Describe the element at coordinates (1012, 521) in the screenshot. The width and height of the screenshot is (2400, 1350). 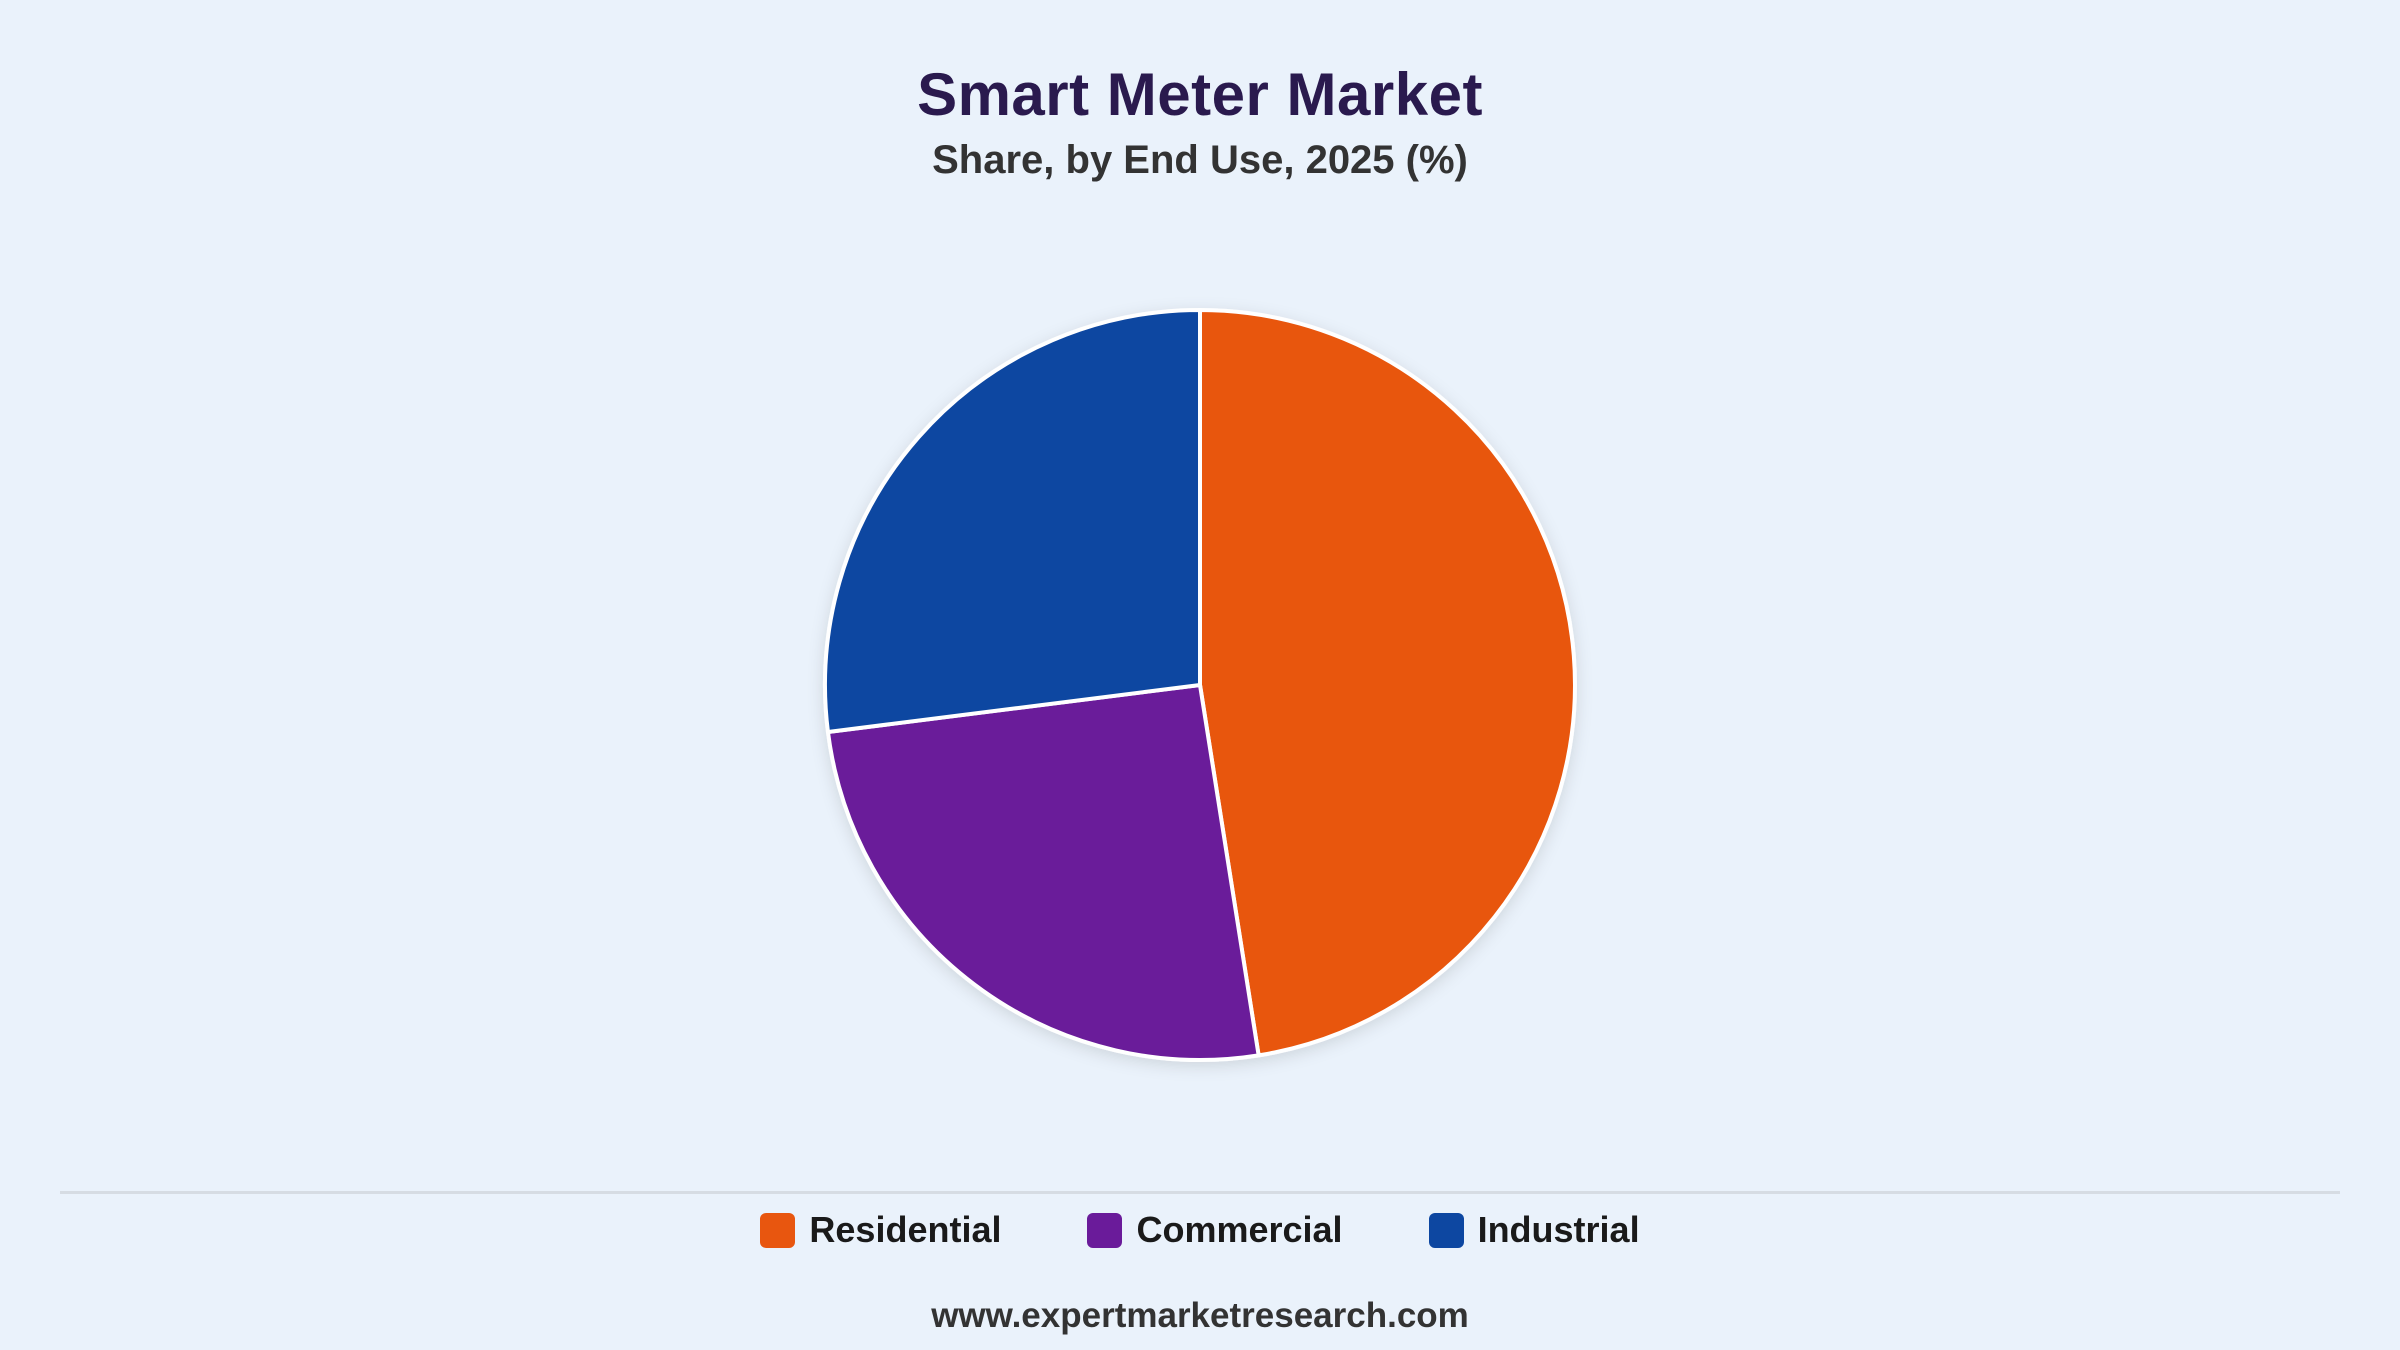
I see `pie-slice-industrial` at that location.